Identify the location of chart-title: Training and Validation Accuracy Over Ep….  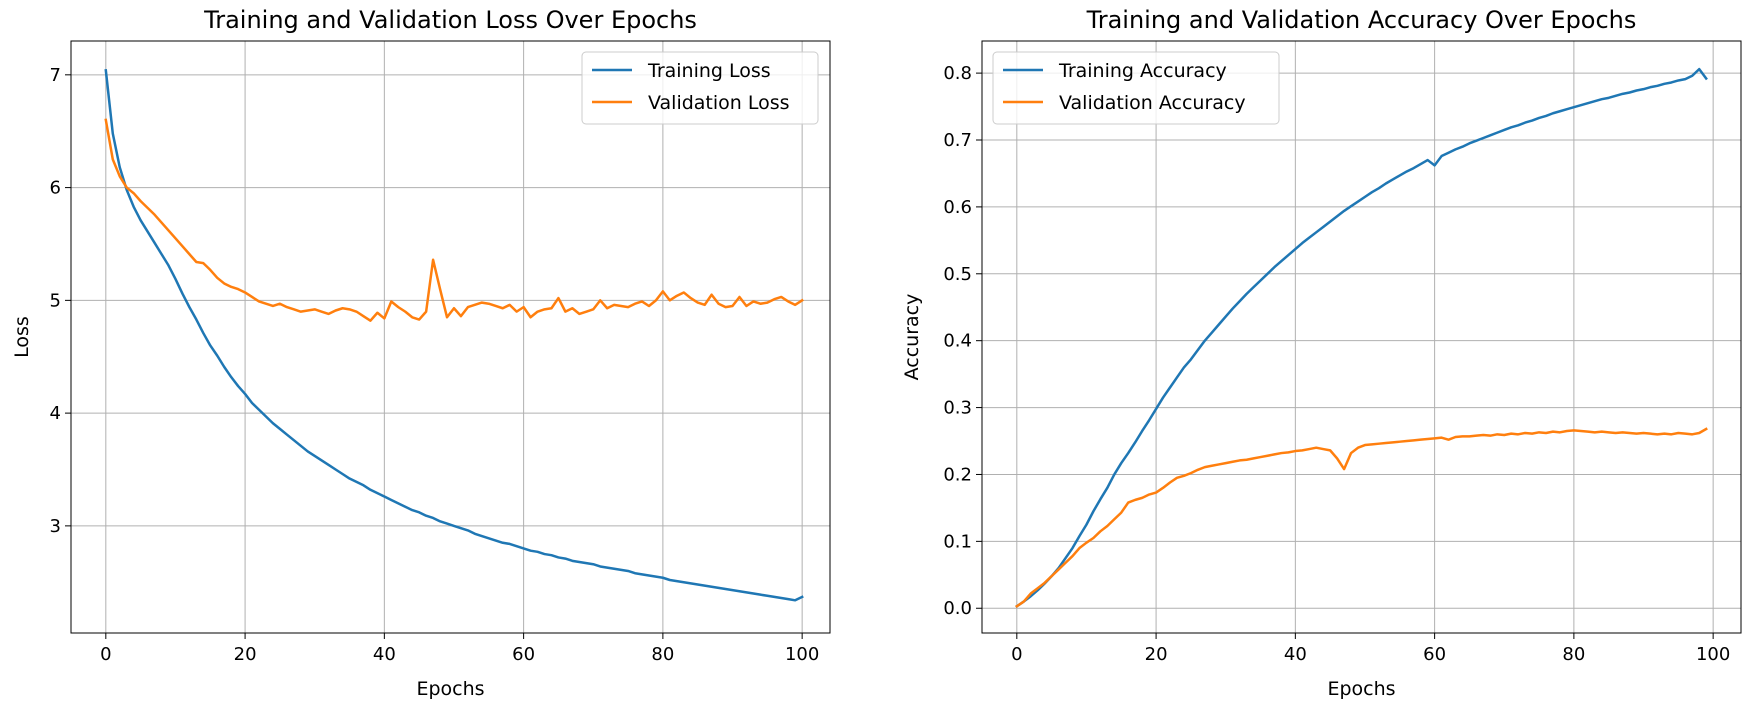
(1361, 20).